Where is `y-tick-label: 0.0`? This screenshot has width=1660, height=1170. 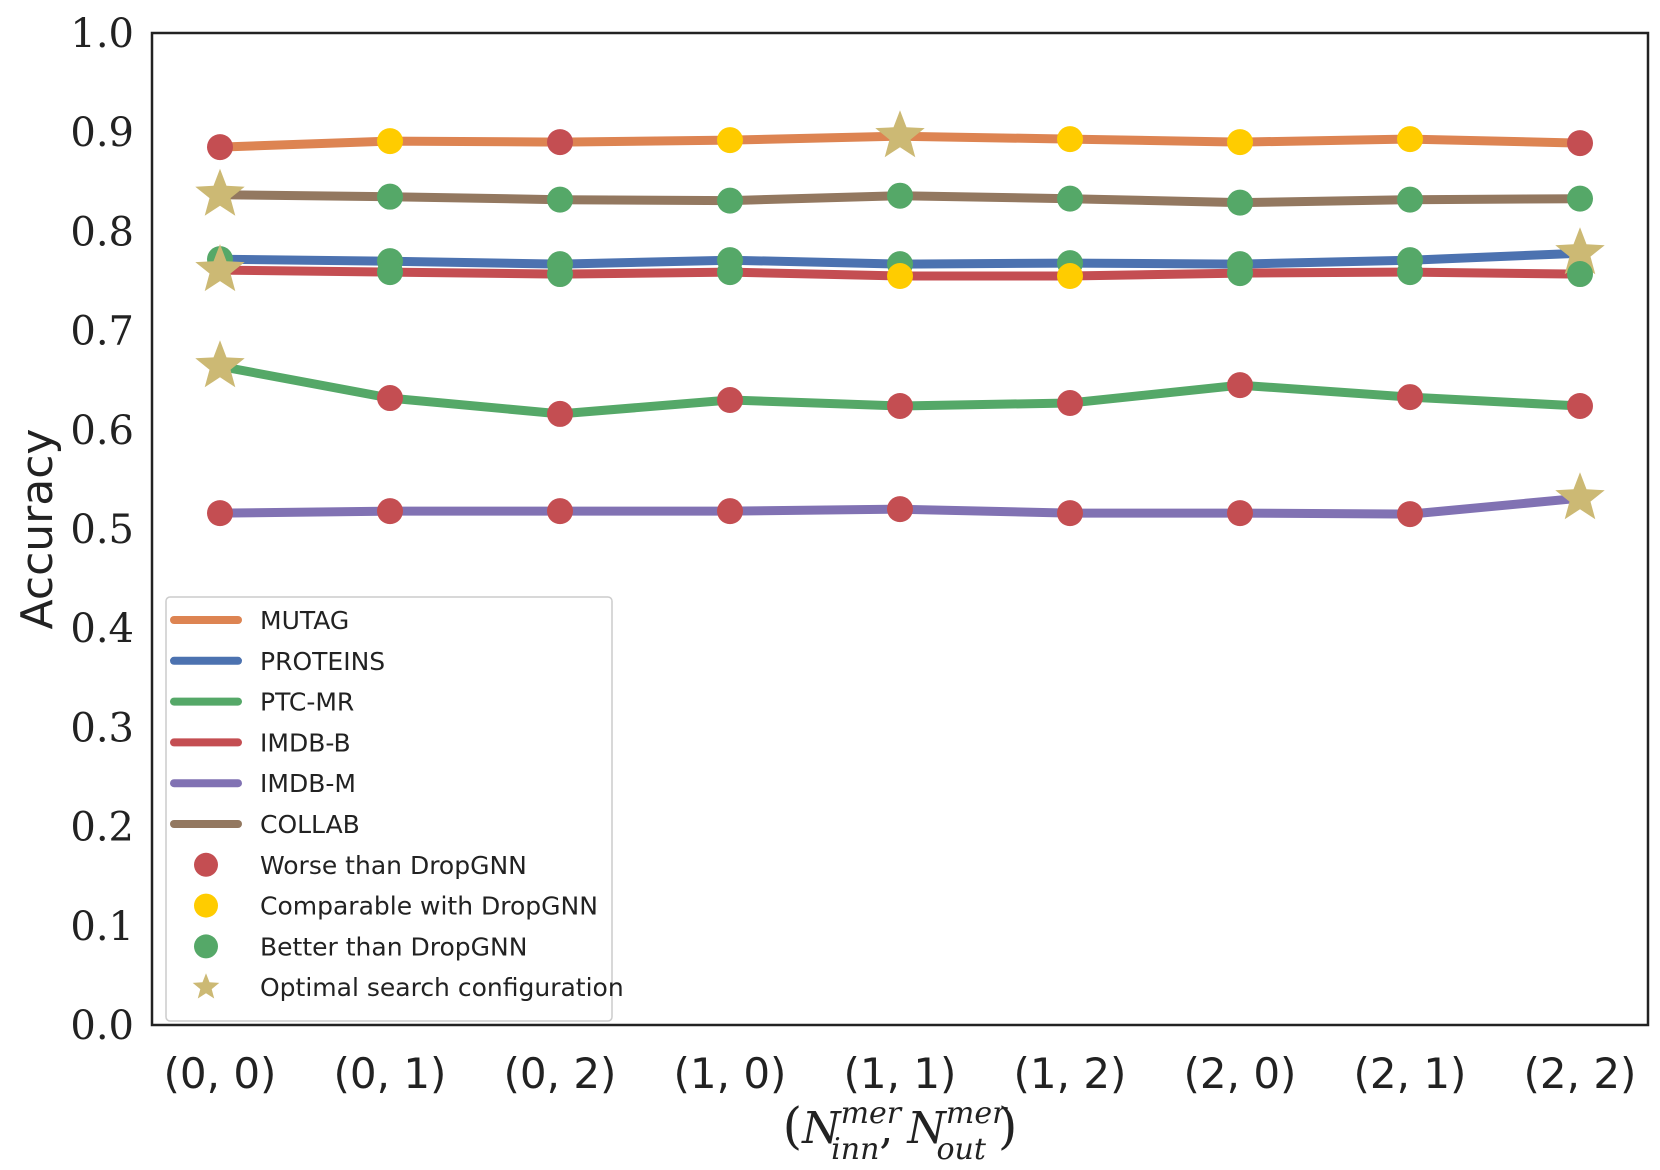 y-tick-label: 0.0 is located at coordinates (102, 1026).